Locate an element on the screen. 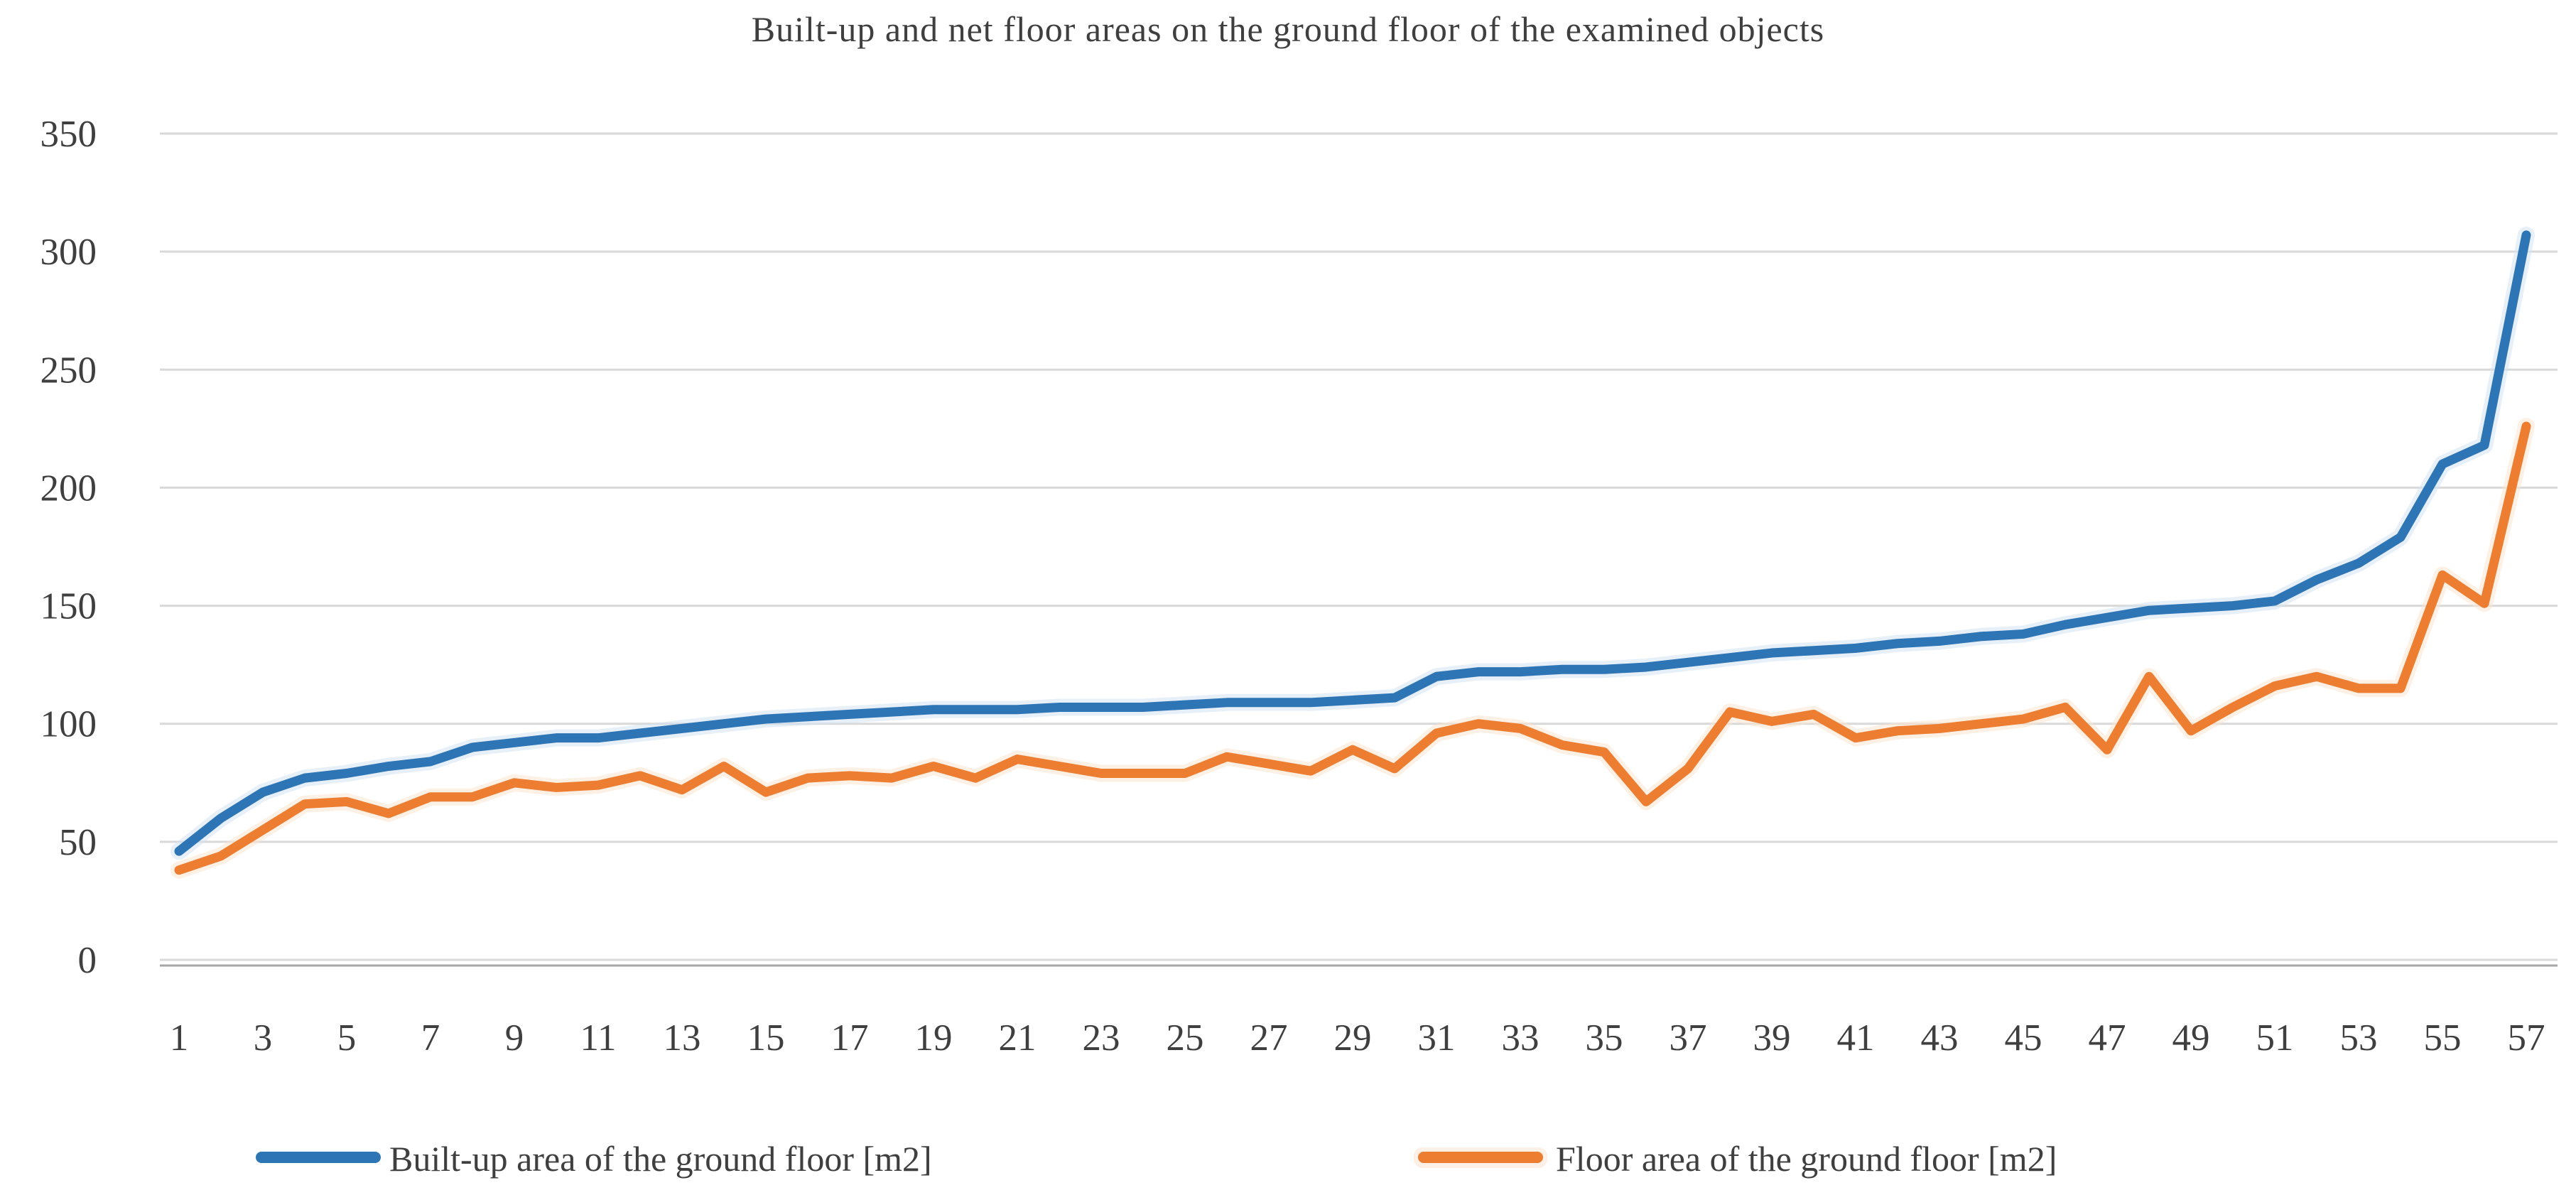 The image size is (2576, 1195). legend-swatch-floor is located at coordinates (1480, 1157).